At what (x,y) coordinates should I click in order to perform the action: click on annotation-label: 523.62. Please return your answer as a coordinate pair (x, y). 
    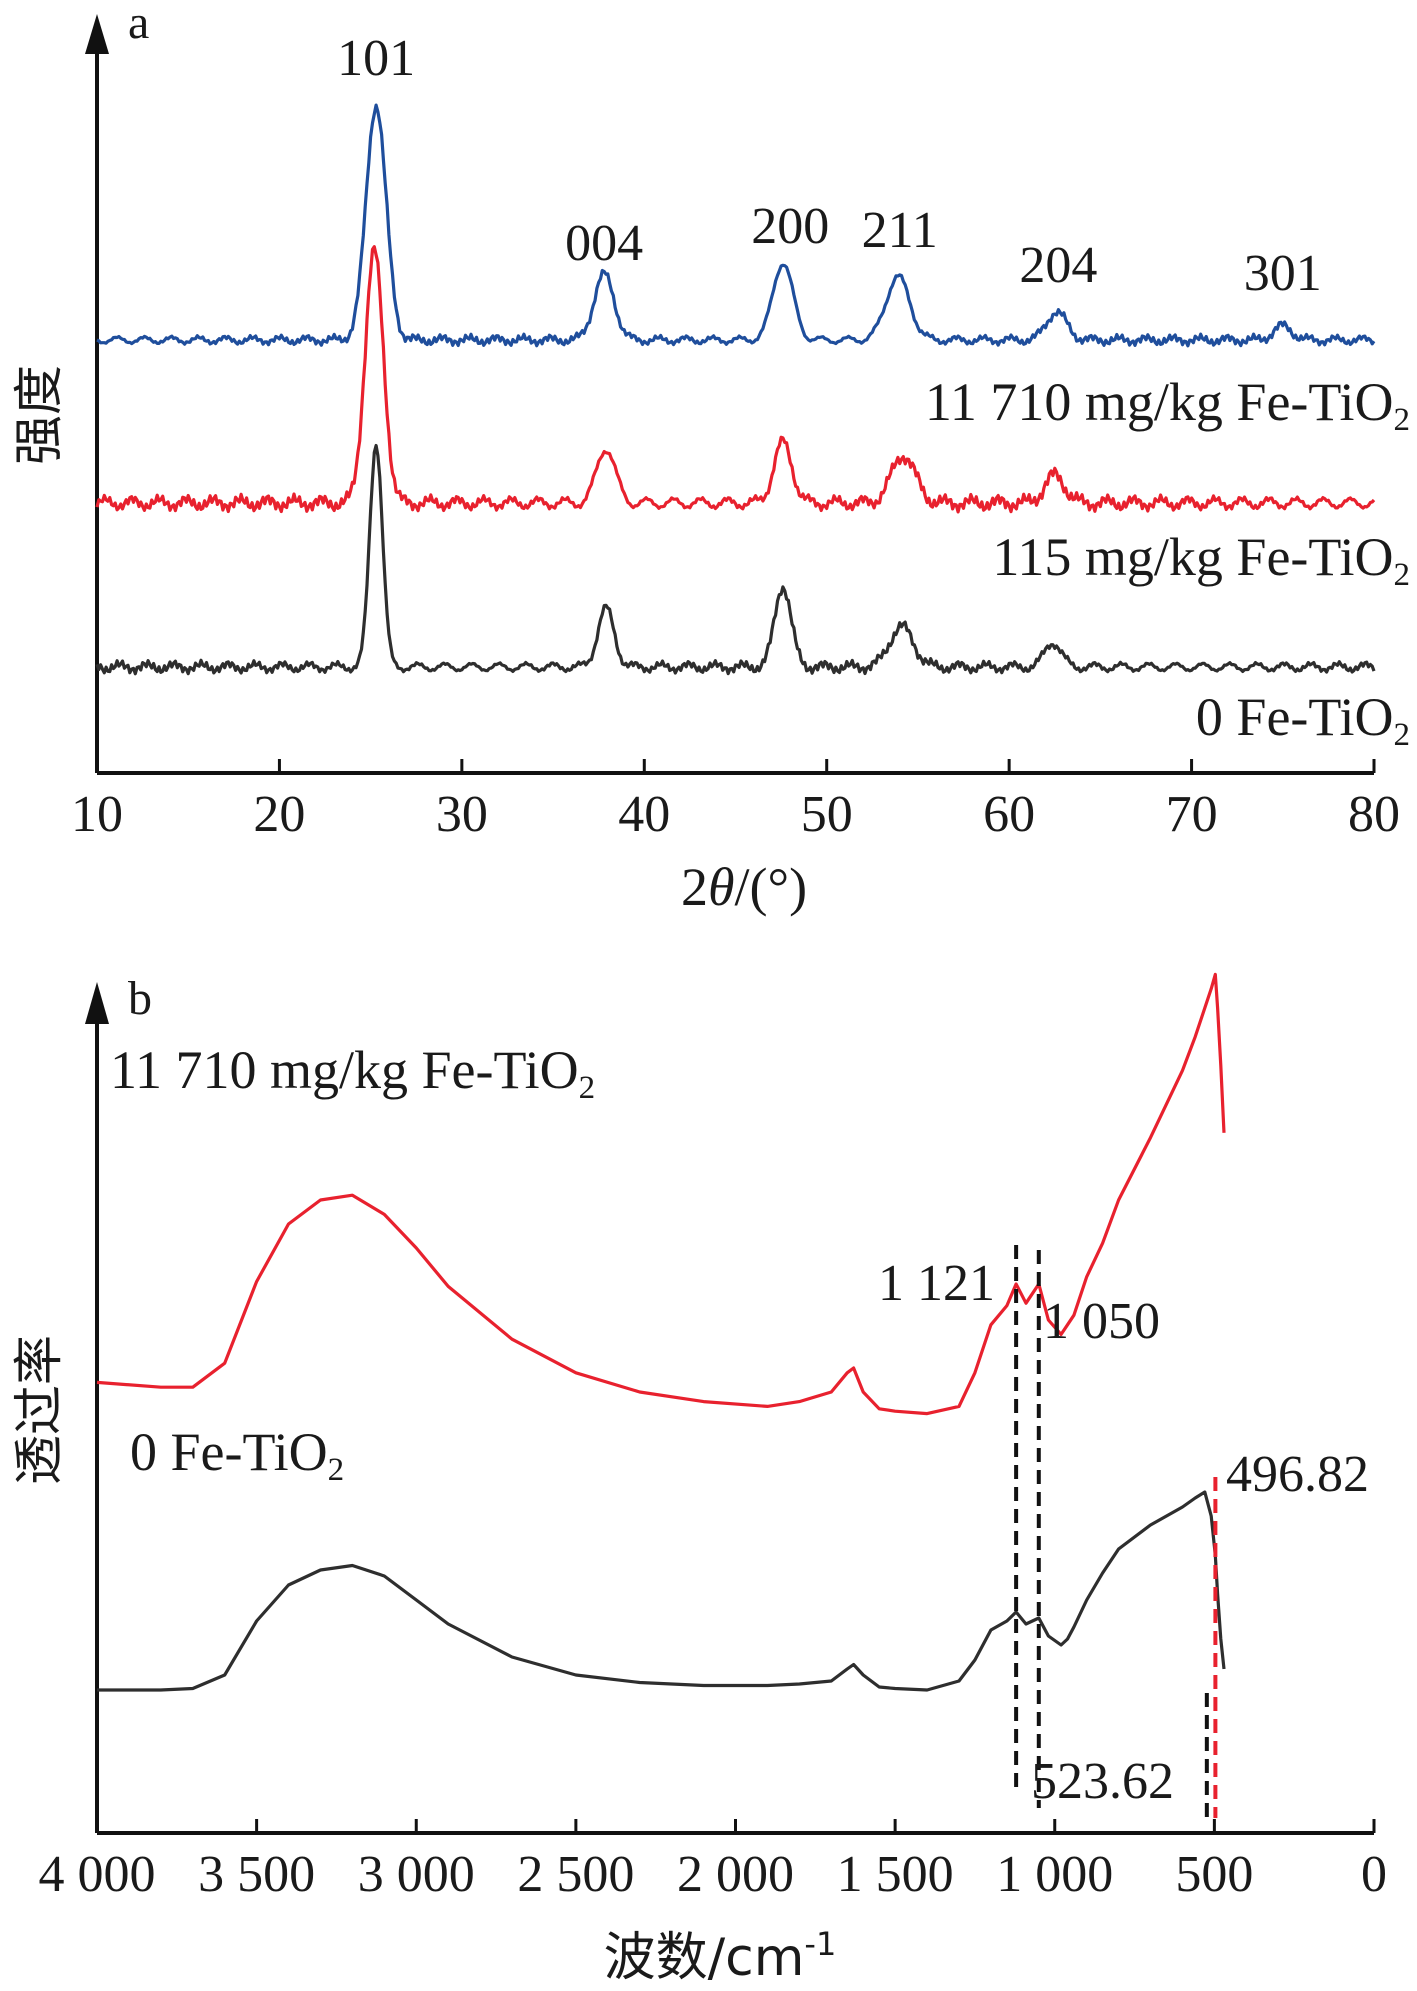
    Looking at the image, I should click on (1102, 1781).